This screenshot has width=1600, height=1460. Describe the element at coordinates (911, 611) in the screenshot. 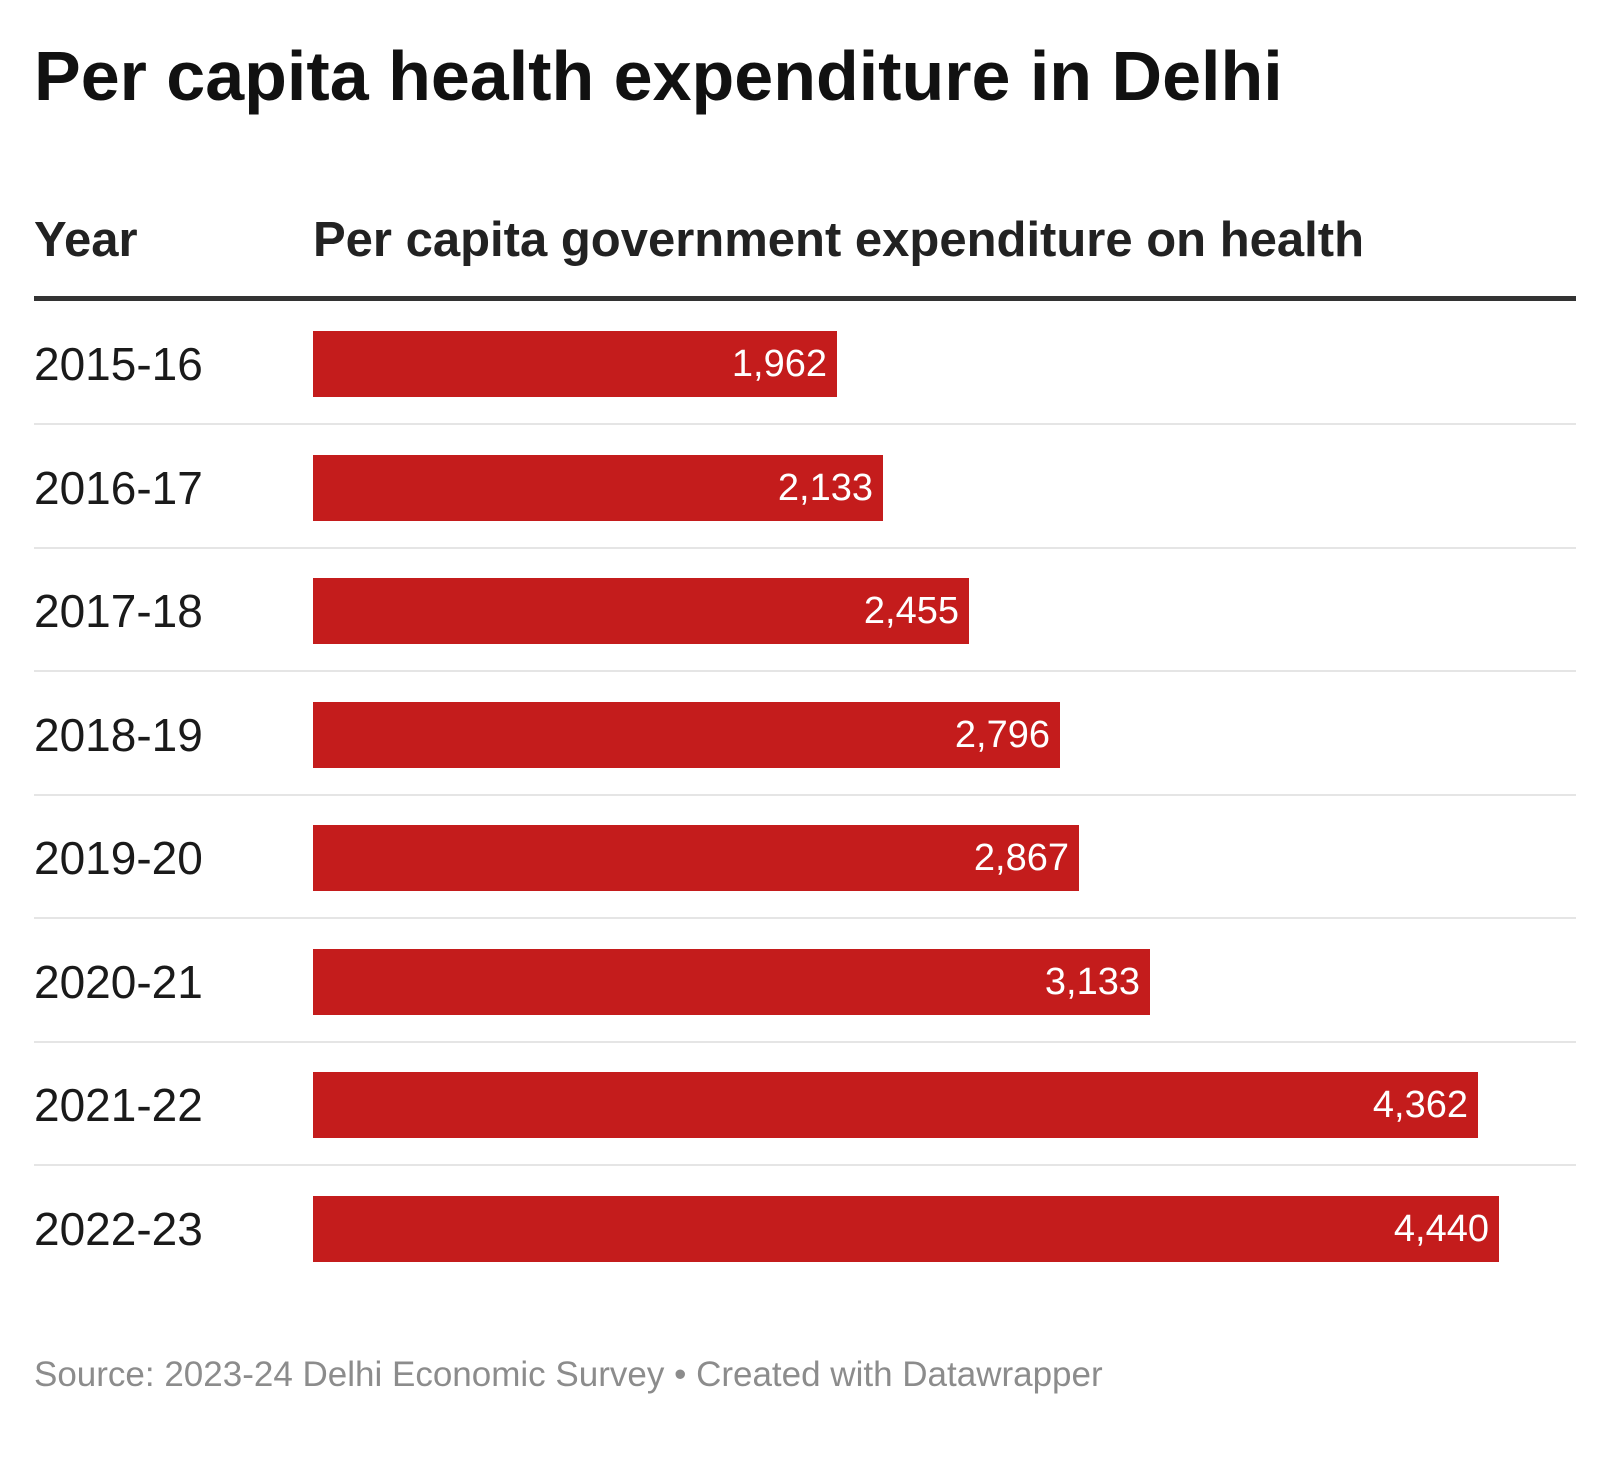

I see `bar-value-label: 2,455` at that location.